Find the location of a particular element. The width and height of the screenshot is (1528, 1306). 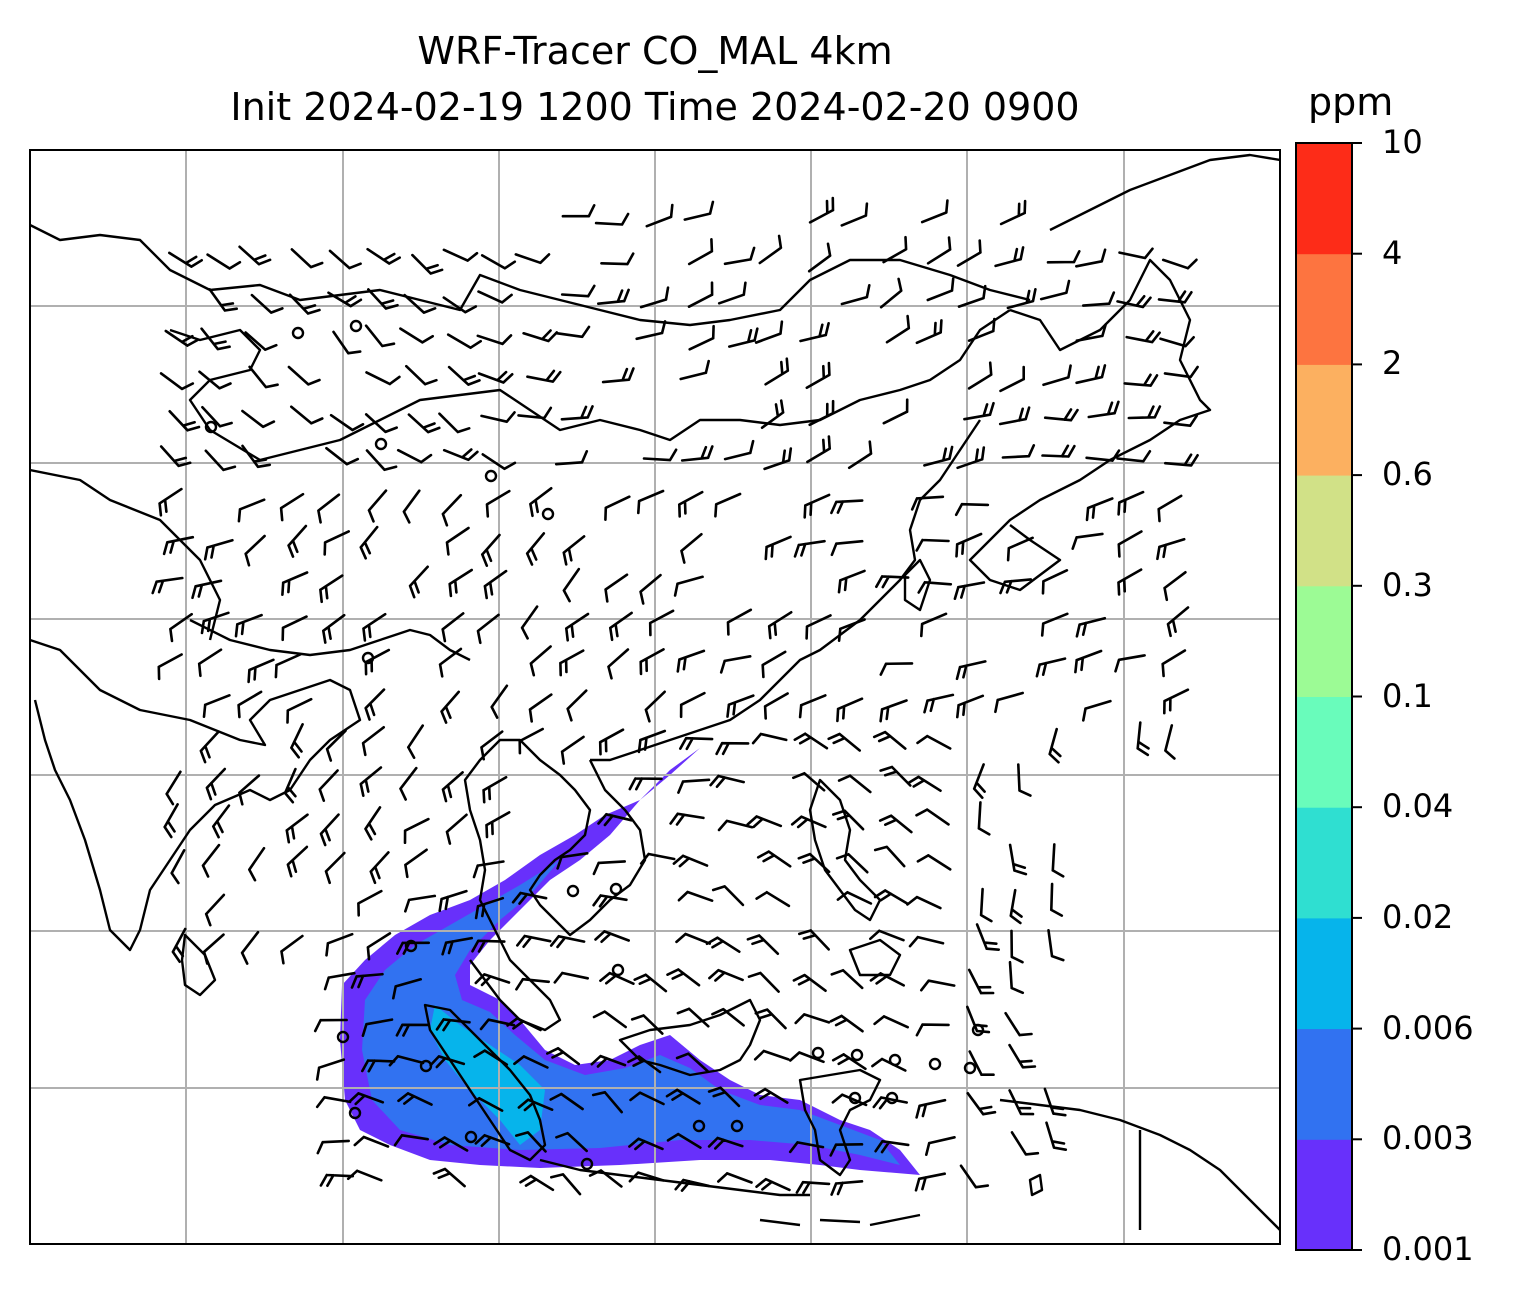

colorbar-tick-label: 0.6 is located at coordinates (1407, 474).